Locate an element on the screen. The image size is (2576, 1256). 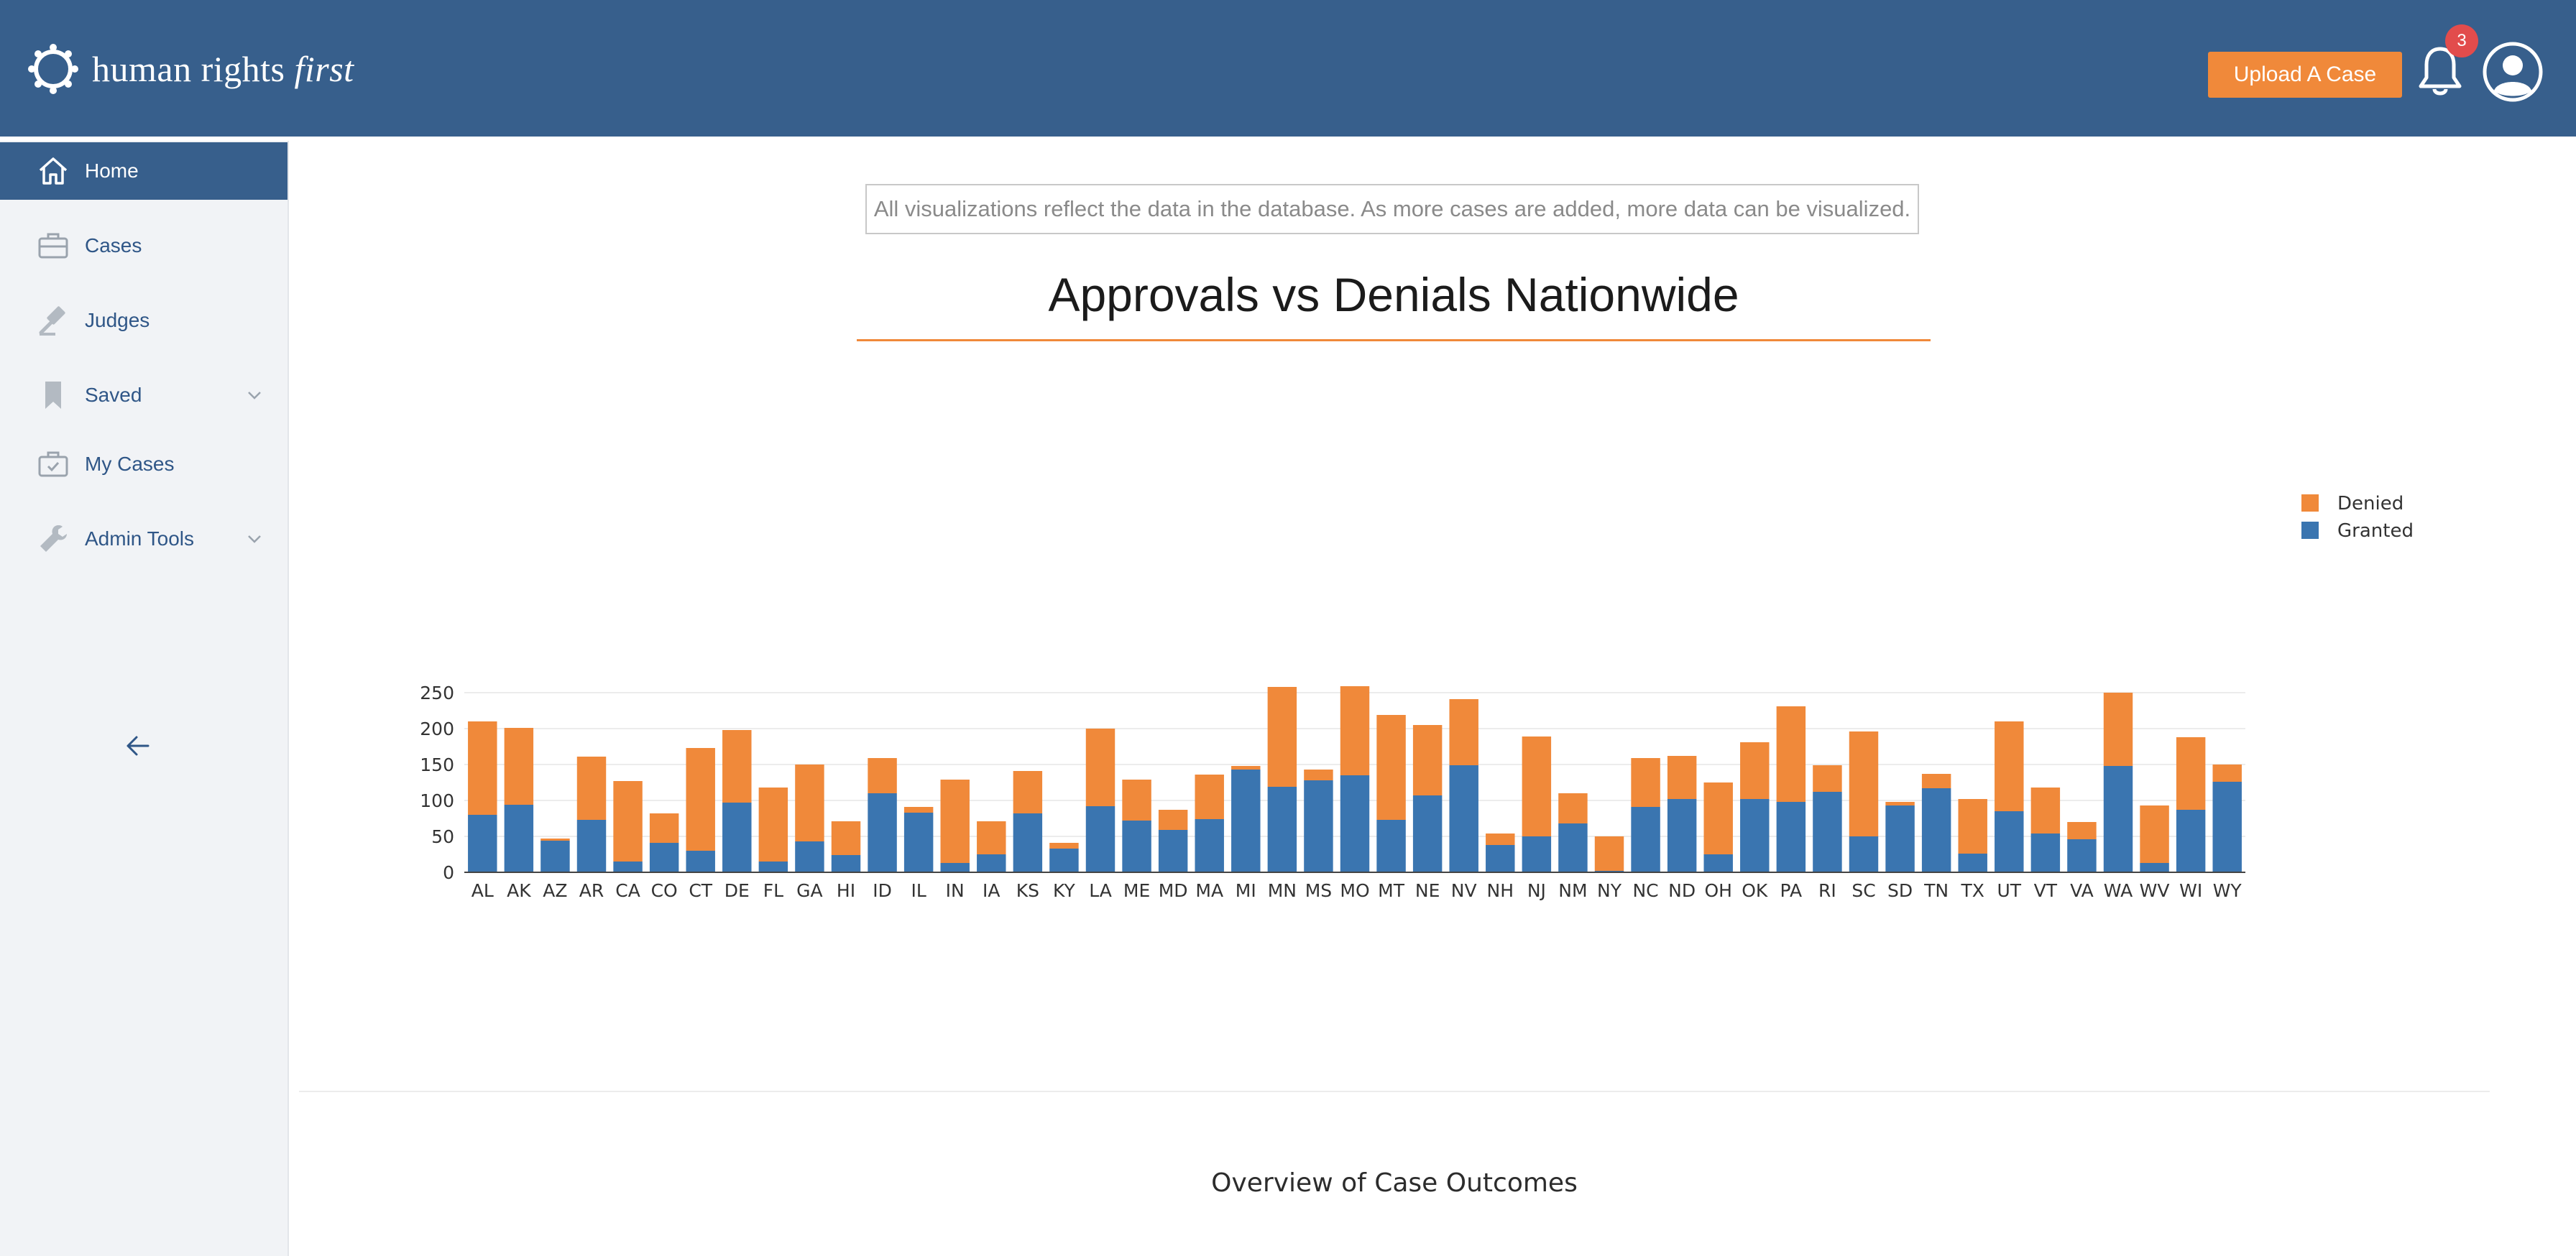
arrow-left-icon is located at coordinates (138, 745).